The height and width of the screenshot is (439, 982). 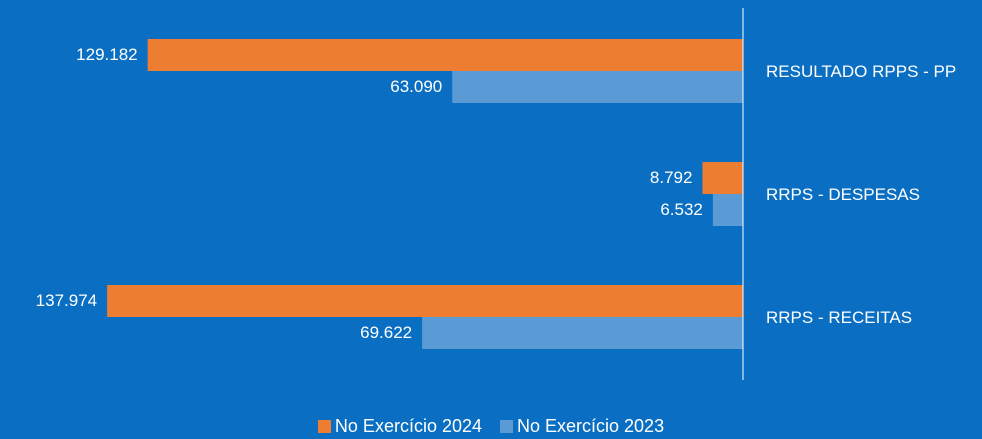 I want to click on bar-despesas-2024, so click(x=722, y=178).